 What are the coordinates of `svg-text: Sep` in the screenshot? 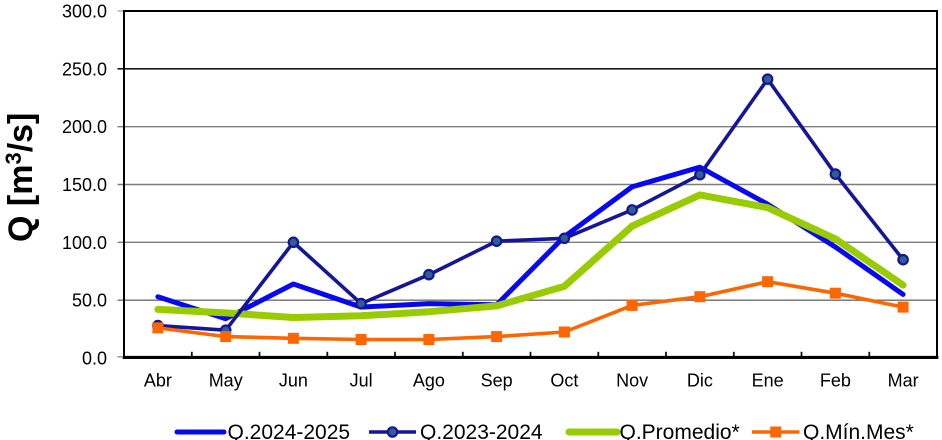 It's located at (497, 381).